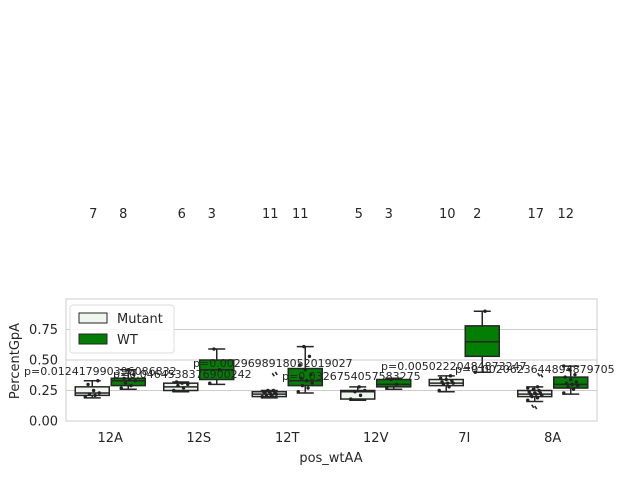  I want to click on y-axis-label: PercentGpA, so click(15, 361).